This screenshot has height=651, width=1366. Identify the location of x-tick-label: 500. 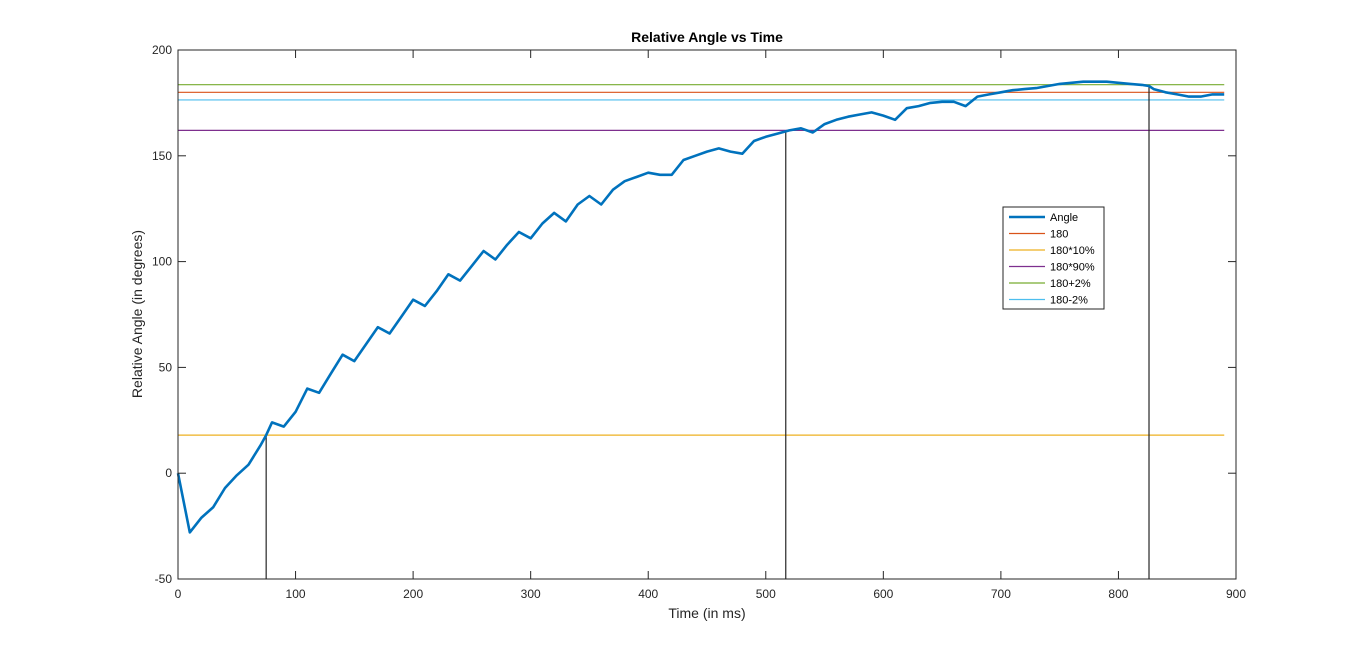
(766, 594).